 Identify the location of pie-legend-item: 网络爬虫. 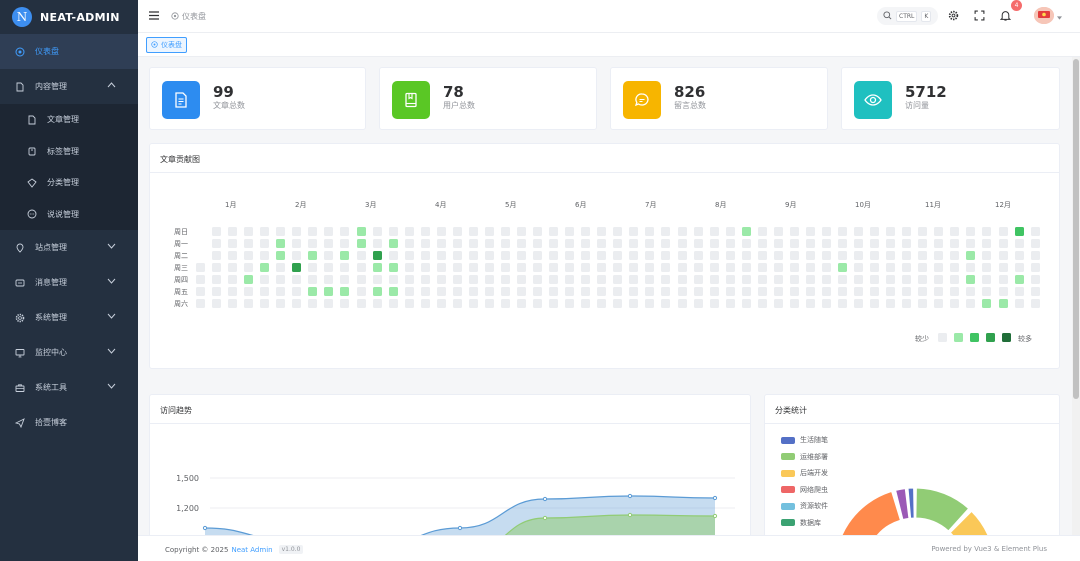
(804, 490).